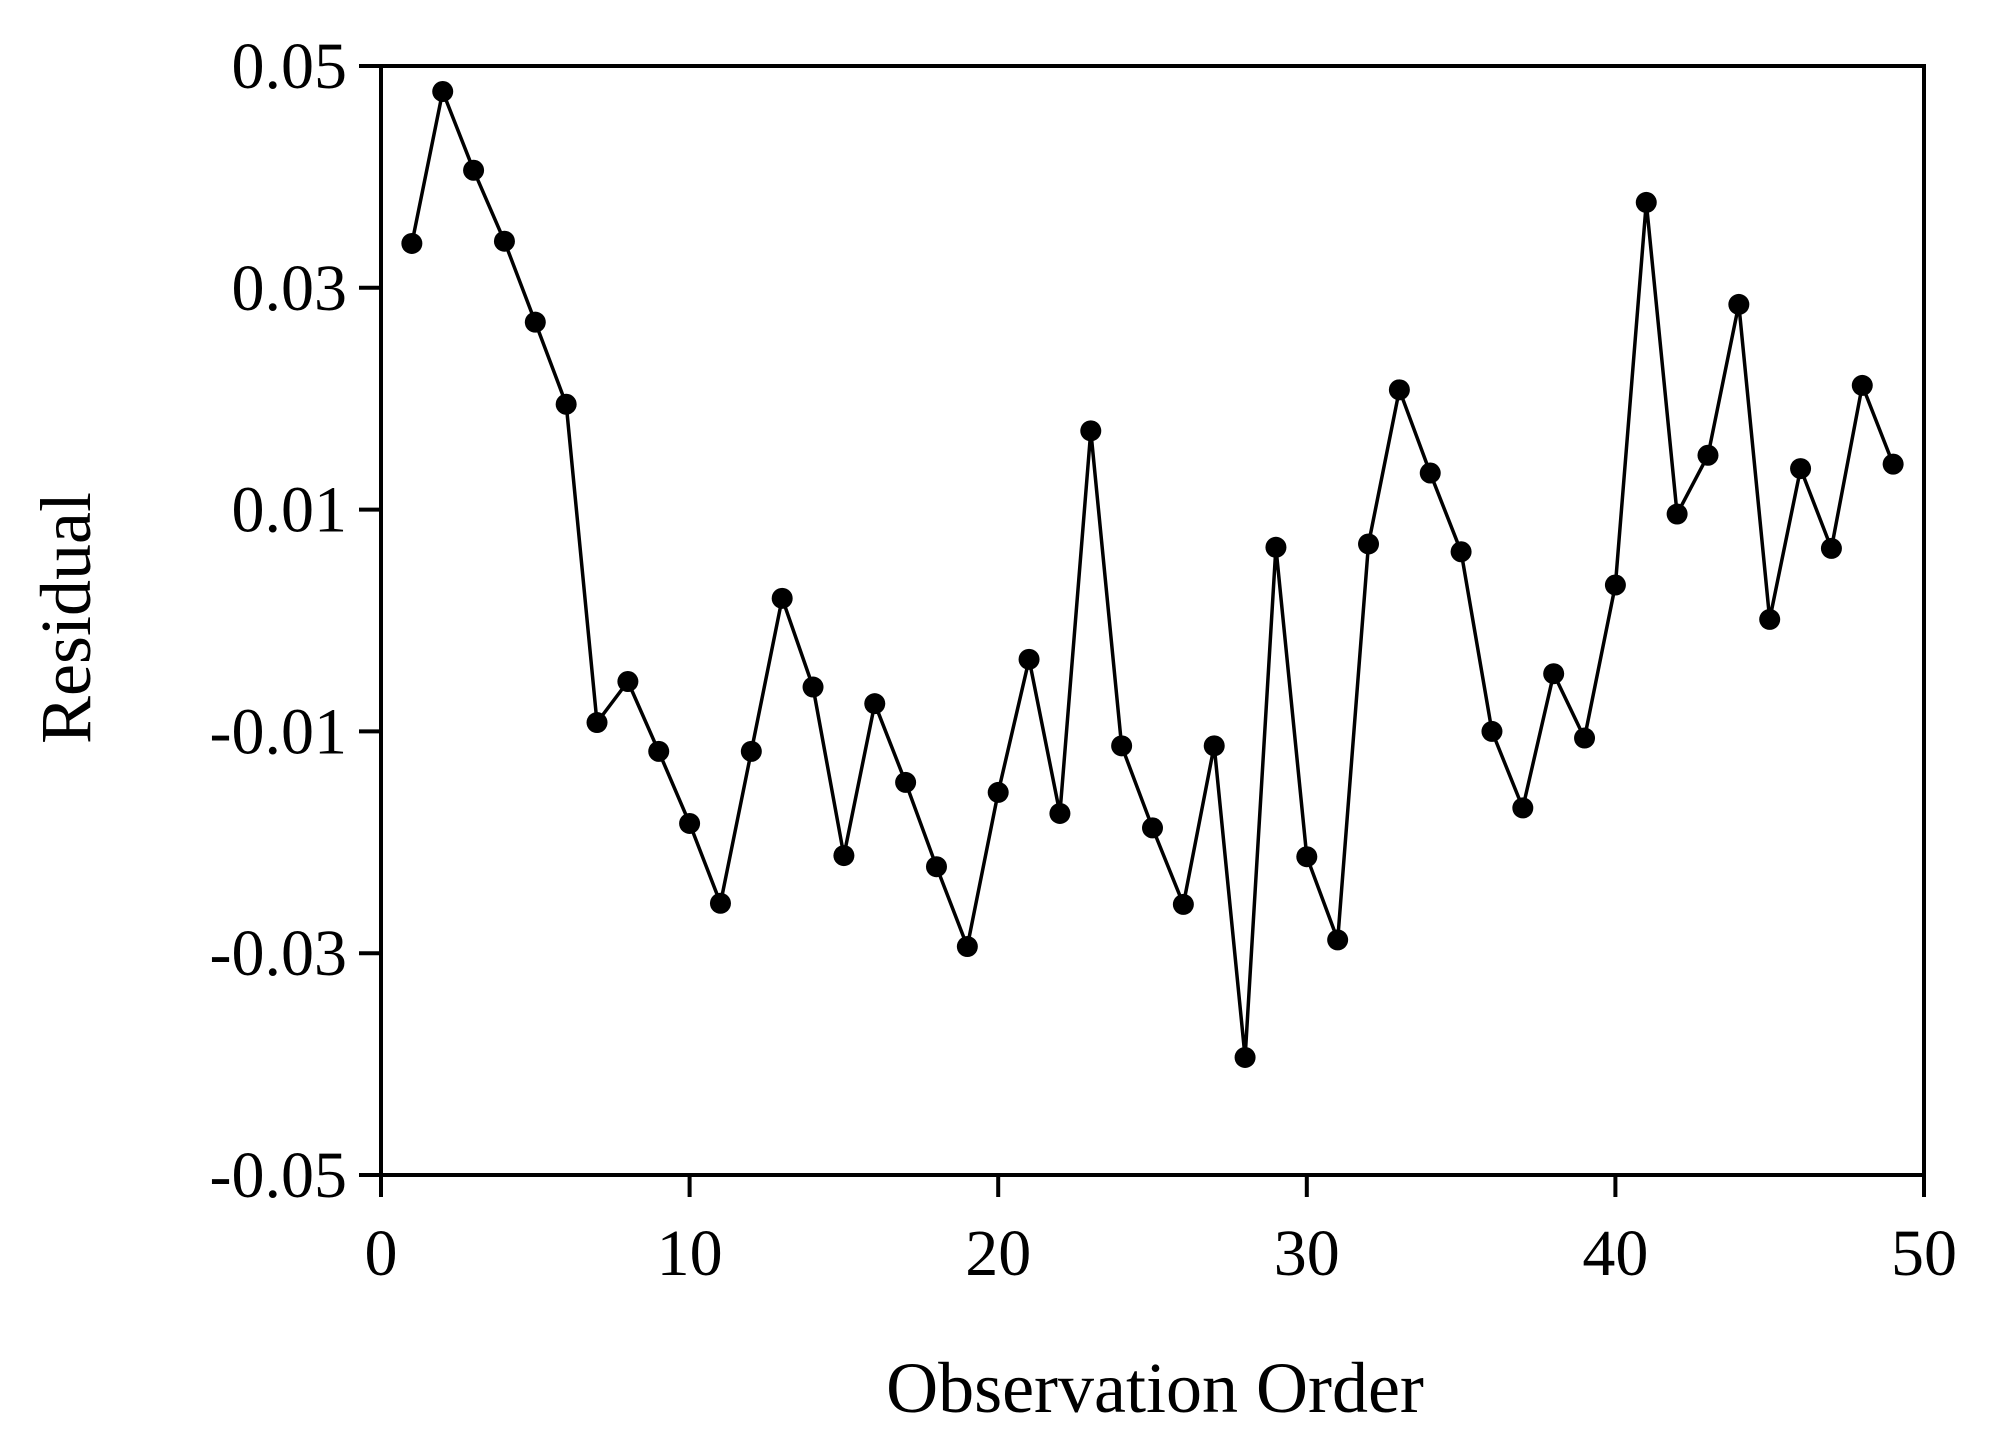 The width and height of the screenshot is (2000, 1451). Describe the element at coordinates (290, 510) in the screenshot. I see `y-tick-label: 0.01` at that location.